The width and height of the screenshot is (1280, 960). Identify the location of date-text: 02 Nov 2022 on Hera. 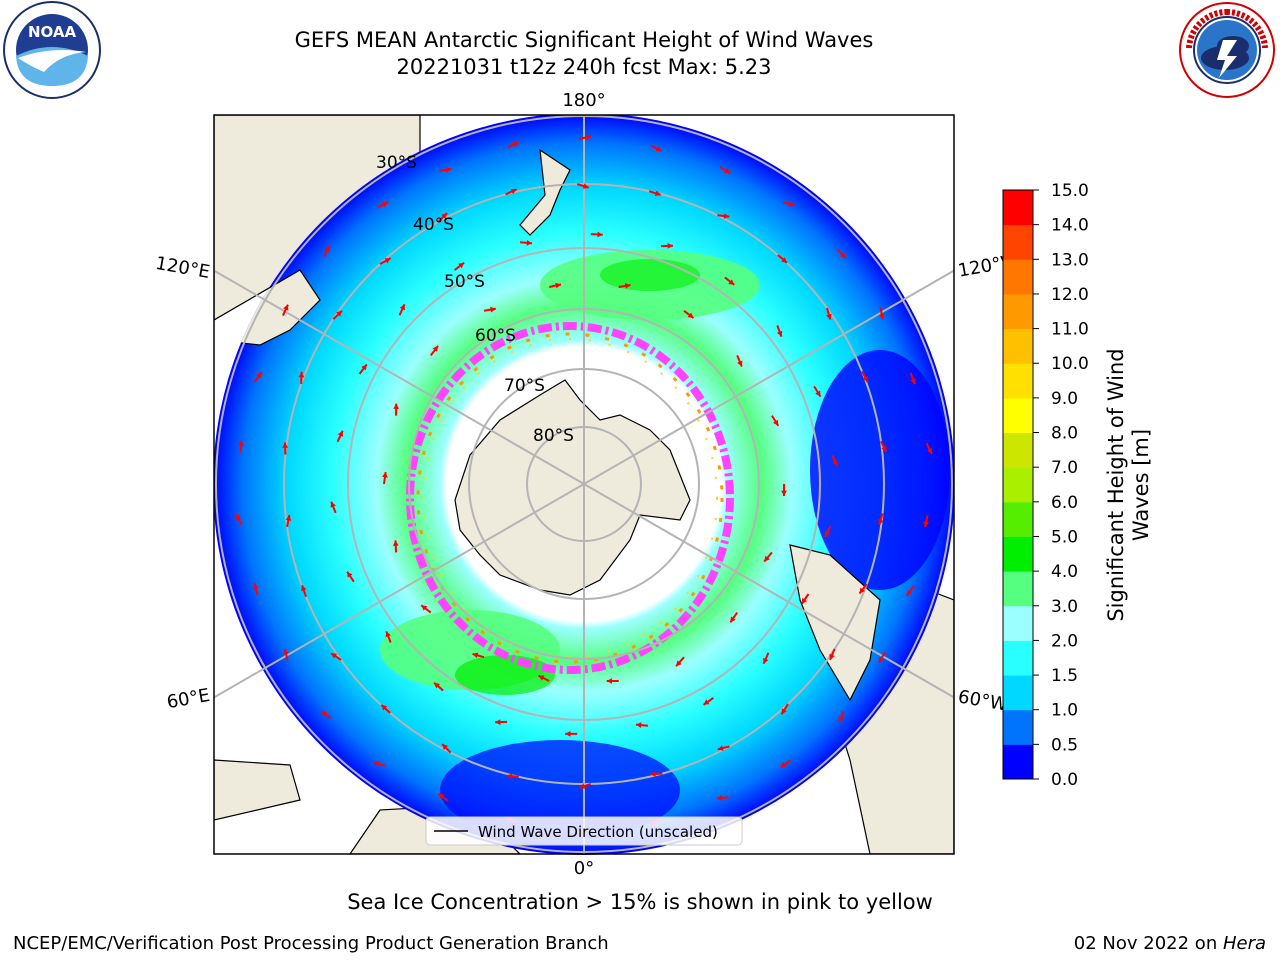
(1169, 943).